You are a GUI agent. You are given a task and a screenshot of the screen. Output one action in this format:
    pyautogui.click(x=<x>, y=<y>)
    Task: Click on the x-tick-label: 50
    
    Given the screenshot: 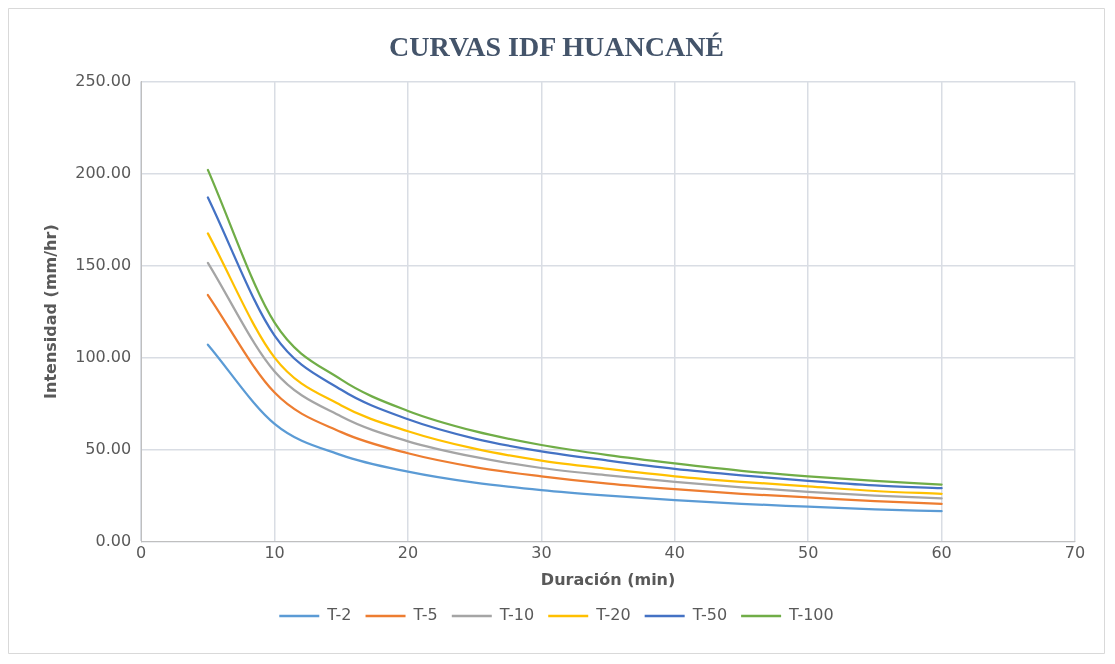 What is the action you would take?
    pyautogui.click(x=808, y=553)
    